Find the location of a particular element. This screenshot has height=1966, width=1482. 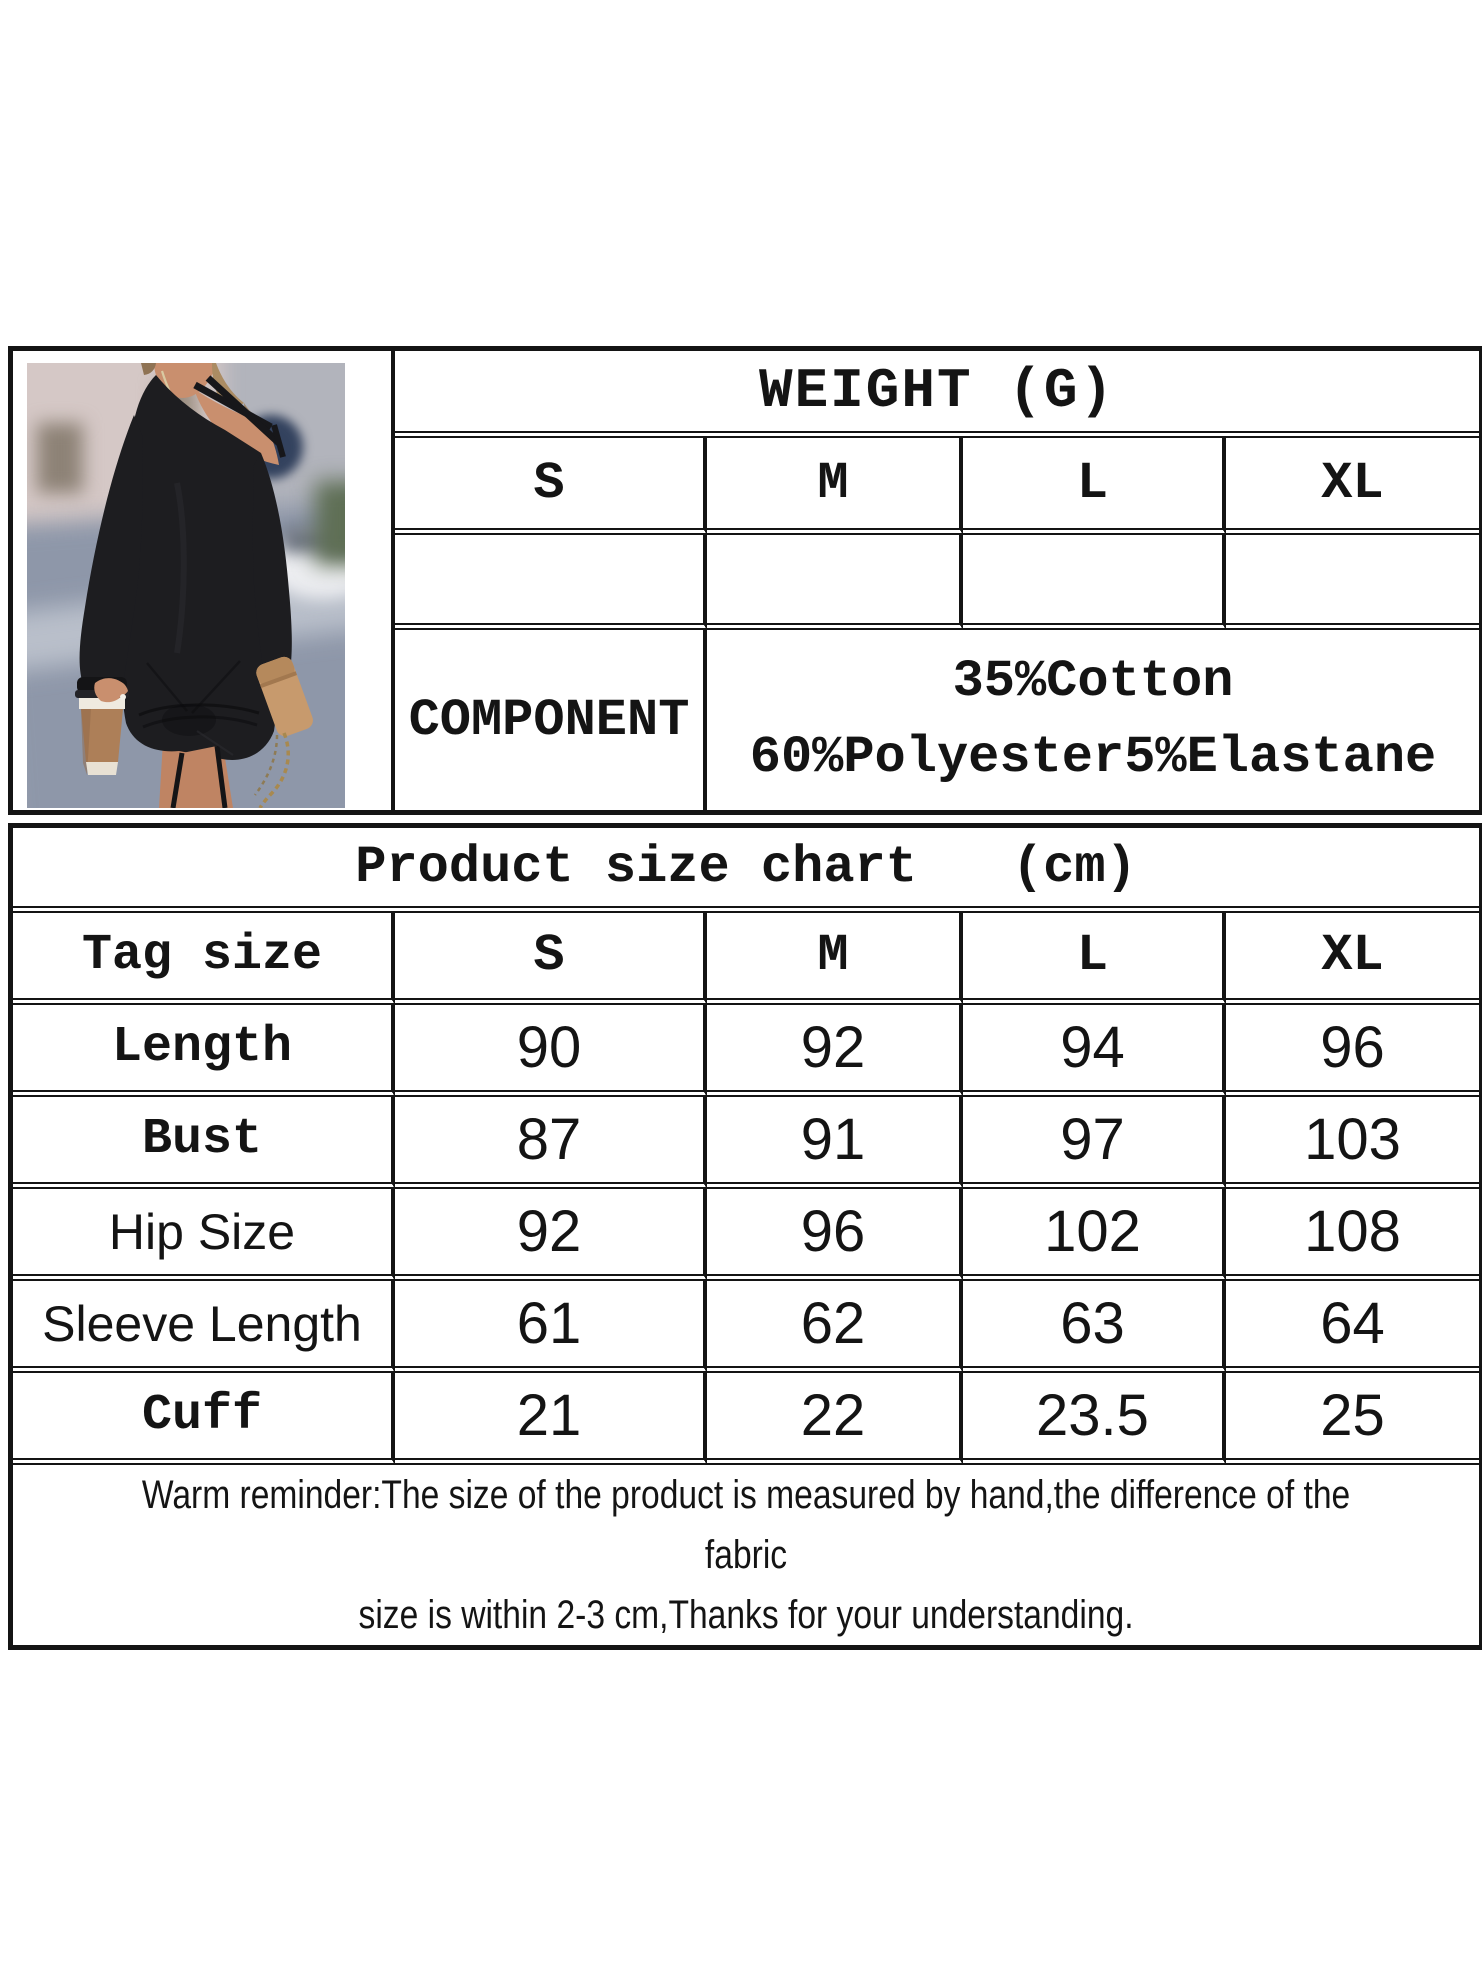

size-col-xl: XL is located at coordinates (1353, 959).